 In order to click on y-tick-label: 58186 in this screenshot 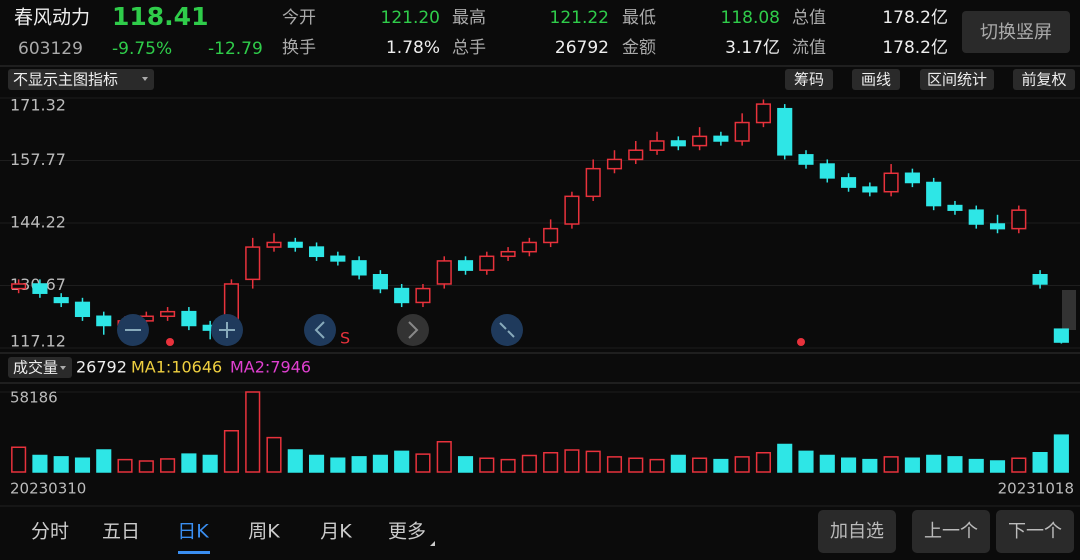, I will do `click(34, 398)`.